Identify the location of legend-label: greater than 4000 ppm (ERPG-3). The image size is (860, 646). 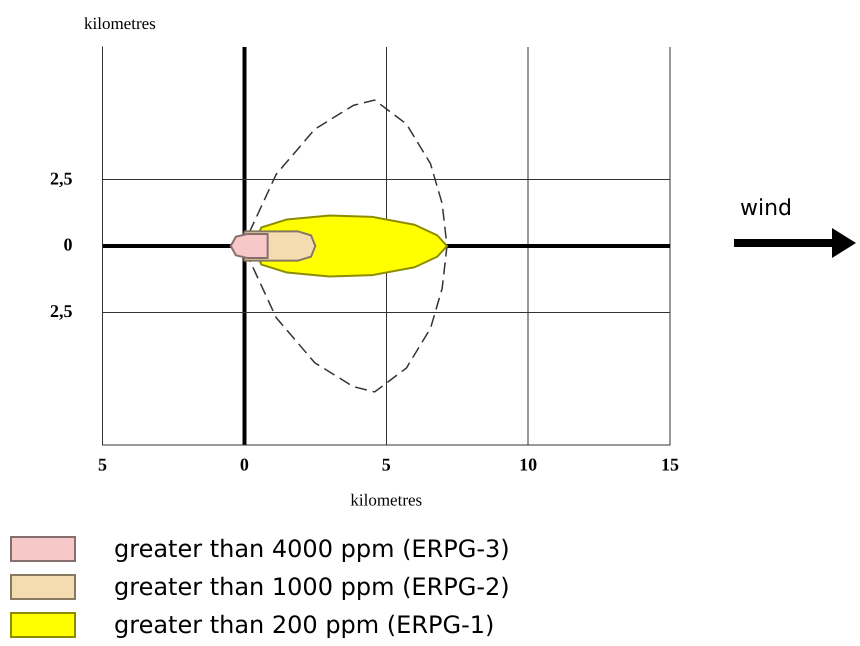
(312, 549).